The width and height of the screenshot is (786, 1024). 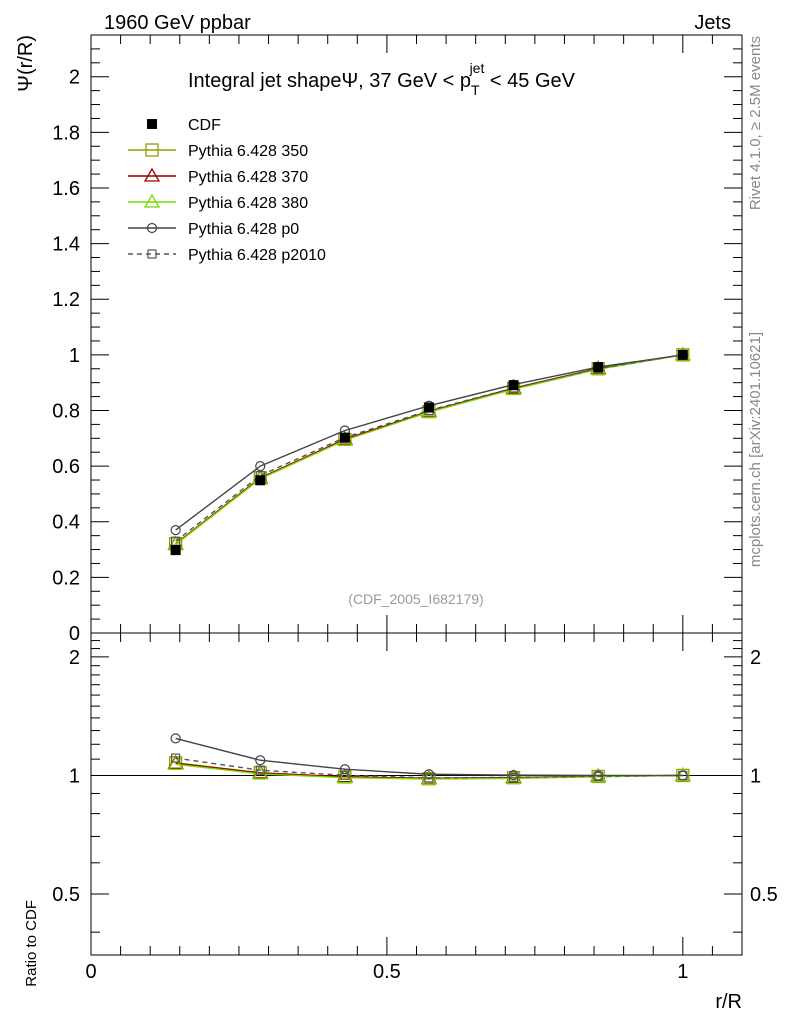 What do you see at coordinates (31, 943) in the screenshot?
I see `ratio-y-axis-label: Ratio to CDF` at bounding box center [31, 943].